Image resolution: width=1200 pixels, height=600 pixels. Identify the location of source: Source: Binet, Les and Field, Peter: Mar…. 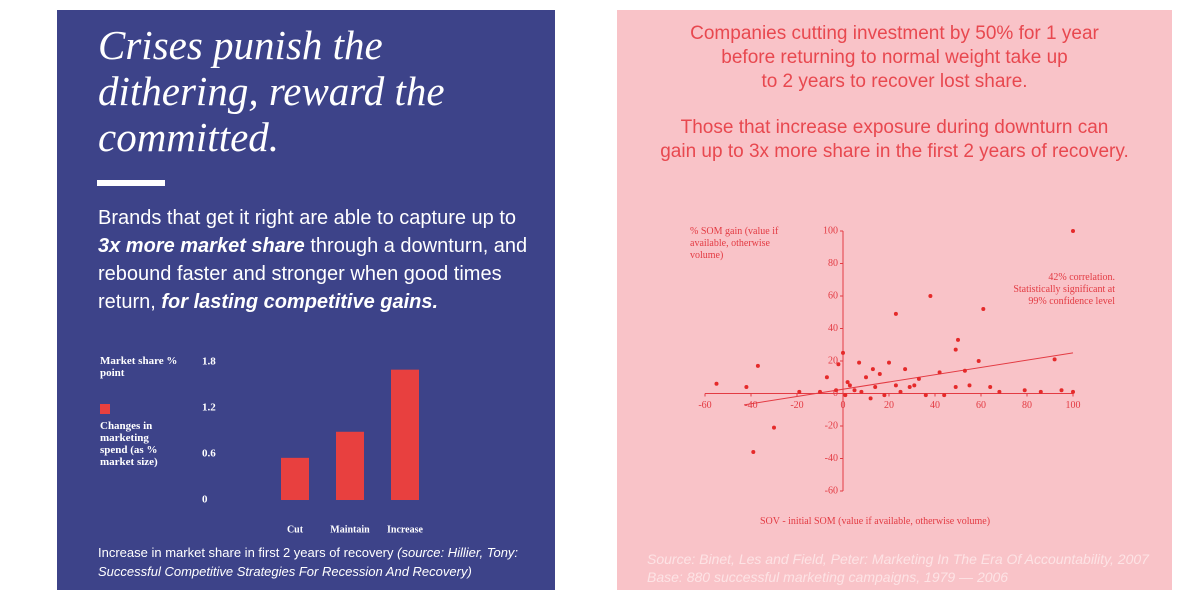
(898, 568).